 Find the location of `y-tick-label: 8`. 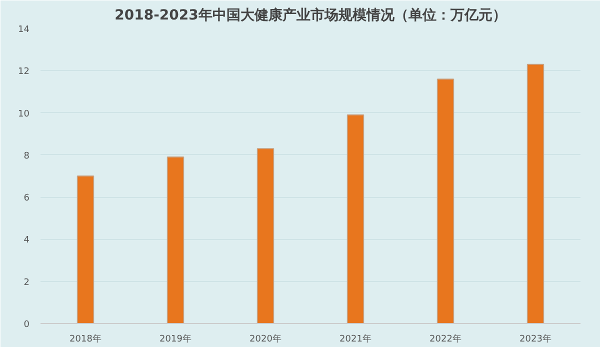

y-tick-label: 8 is located at coordinates (27, 156).